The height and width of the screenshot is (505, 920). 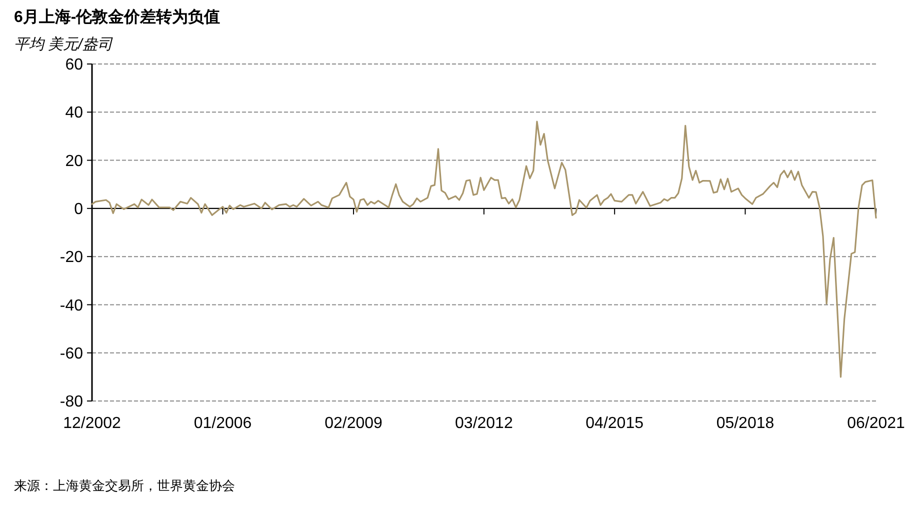 I want to click on x-tick-label: 04/2015, so click(x=615, y=423).